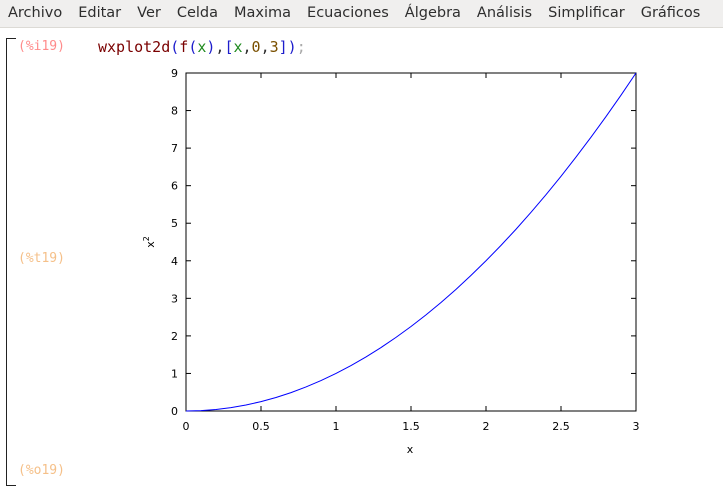 The width and height of the screenshot is (723, 500). Describe the element at coordinates (174, 261) in the screenshot. I see `y-tick-label: 4` at that location.